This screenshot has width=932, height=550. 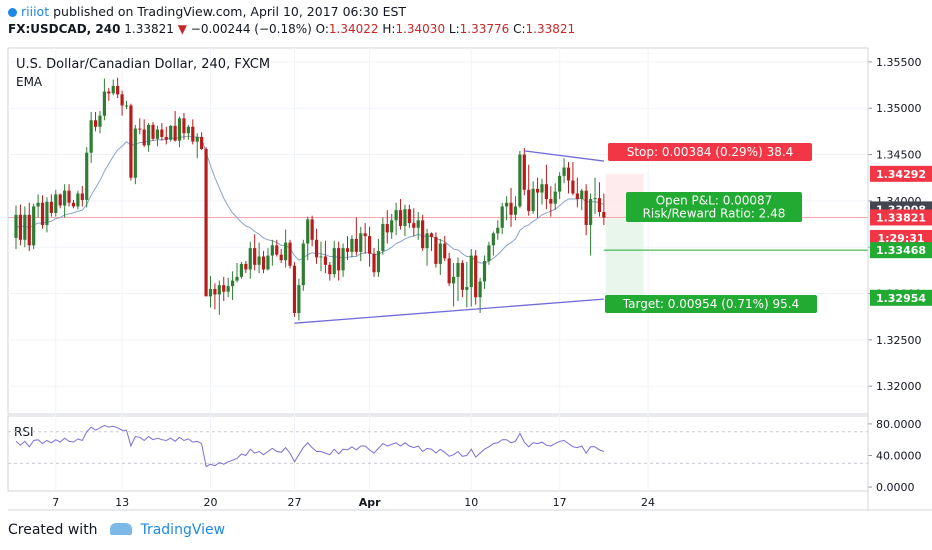 I want to click on open-label: O:, so click(x=322, y=29).